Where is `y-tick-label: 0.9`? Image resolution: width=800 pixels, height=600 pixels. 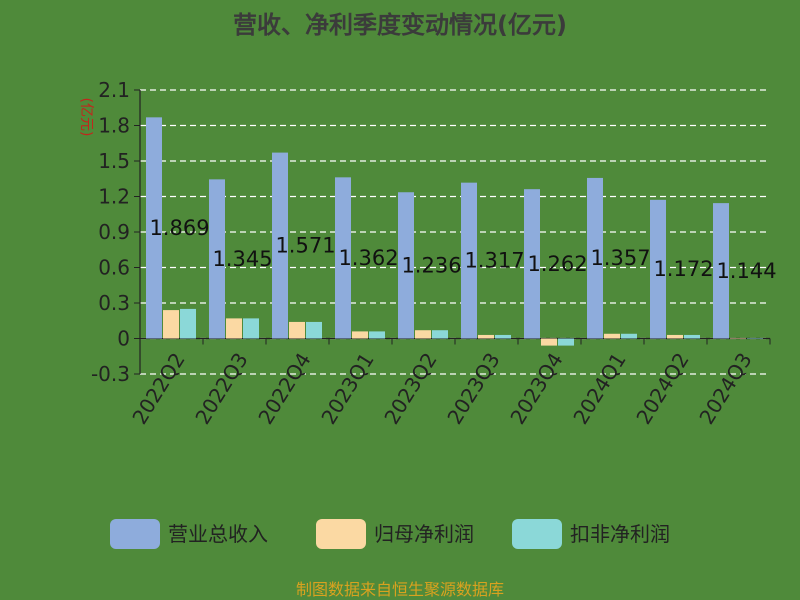
y-tick-label: 0.9 is located at coordinates (114, 232).